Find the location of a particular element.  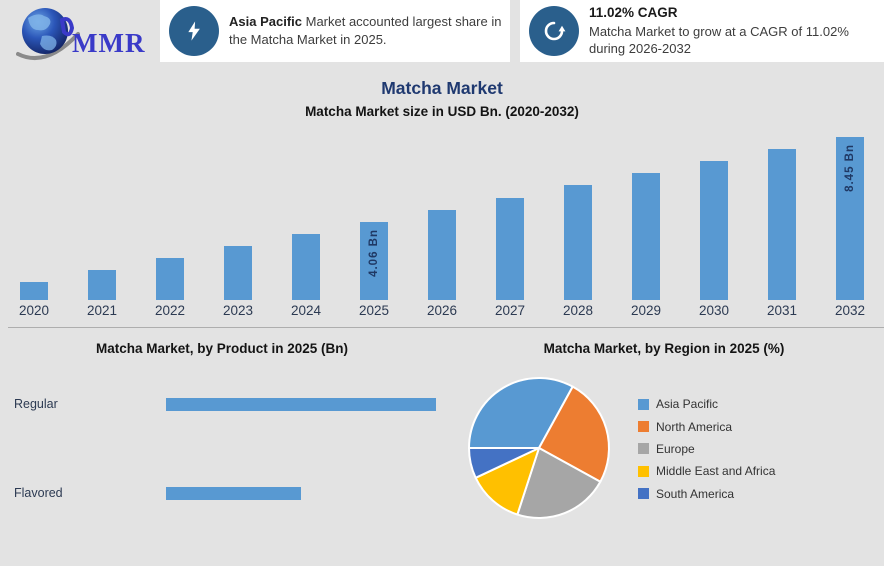

pie-slice-middle-east-and-africa is located at coordinates (507, 481).